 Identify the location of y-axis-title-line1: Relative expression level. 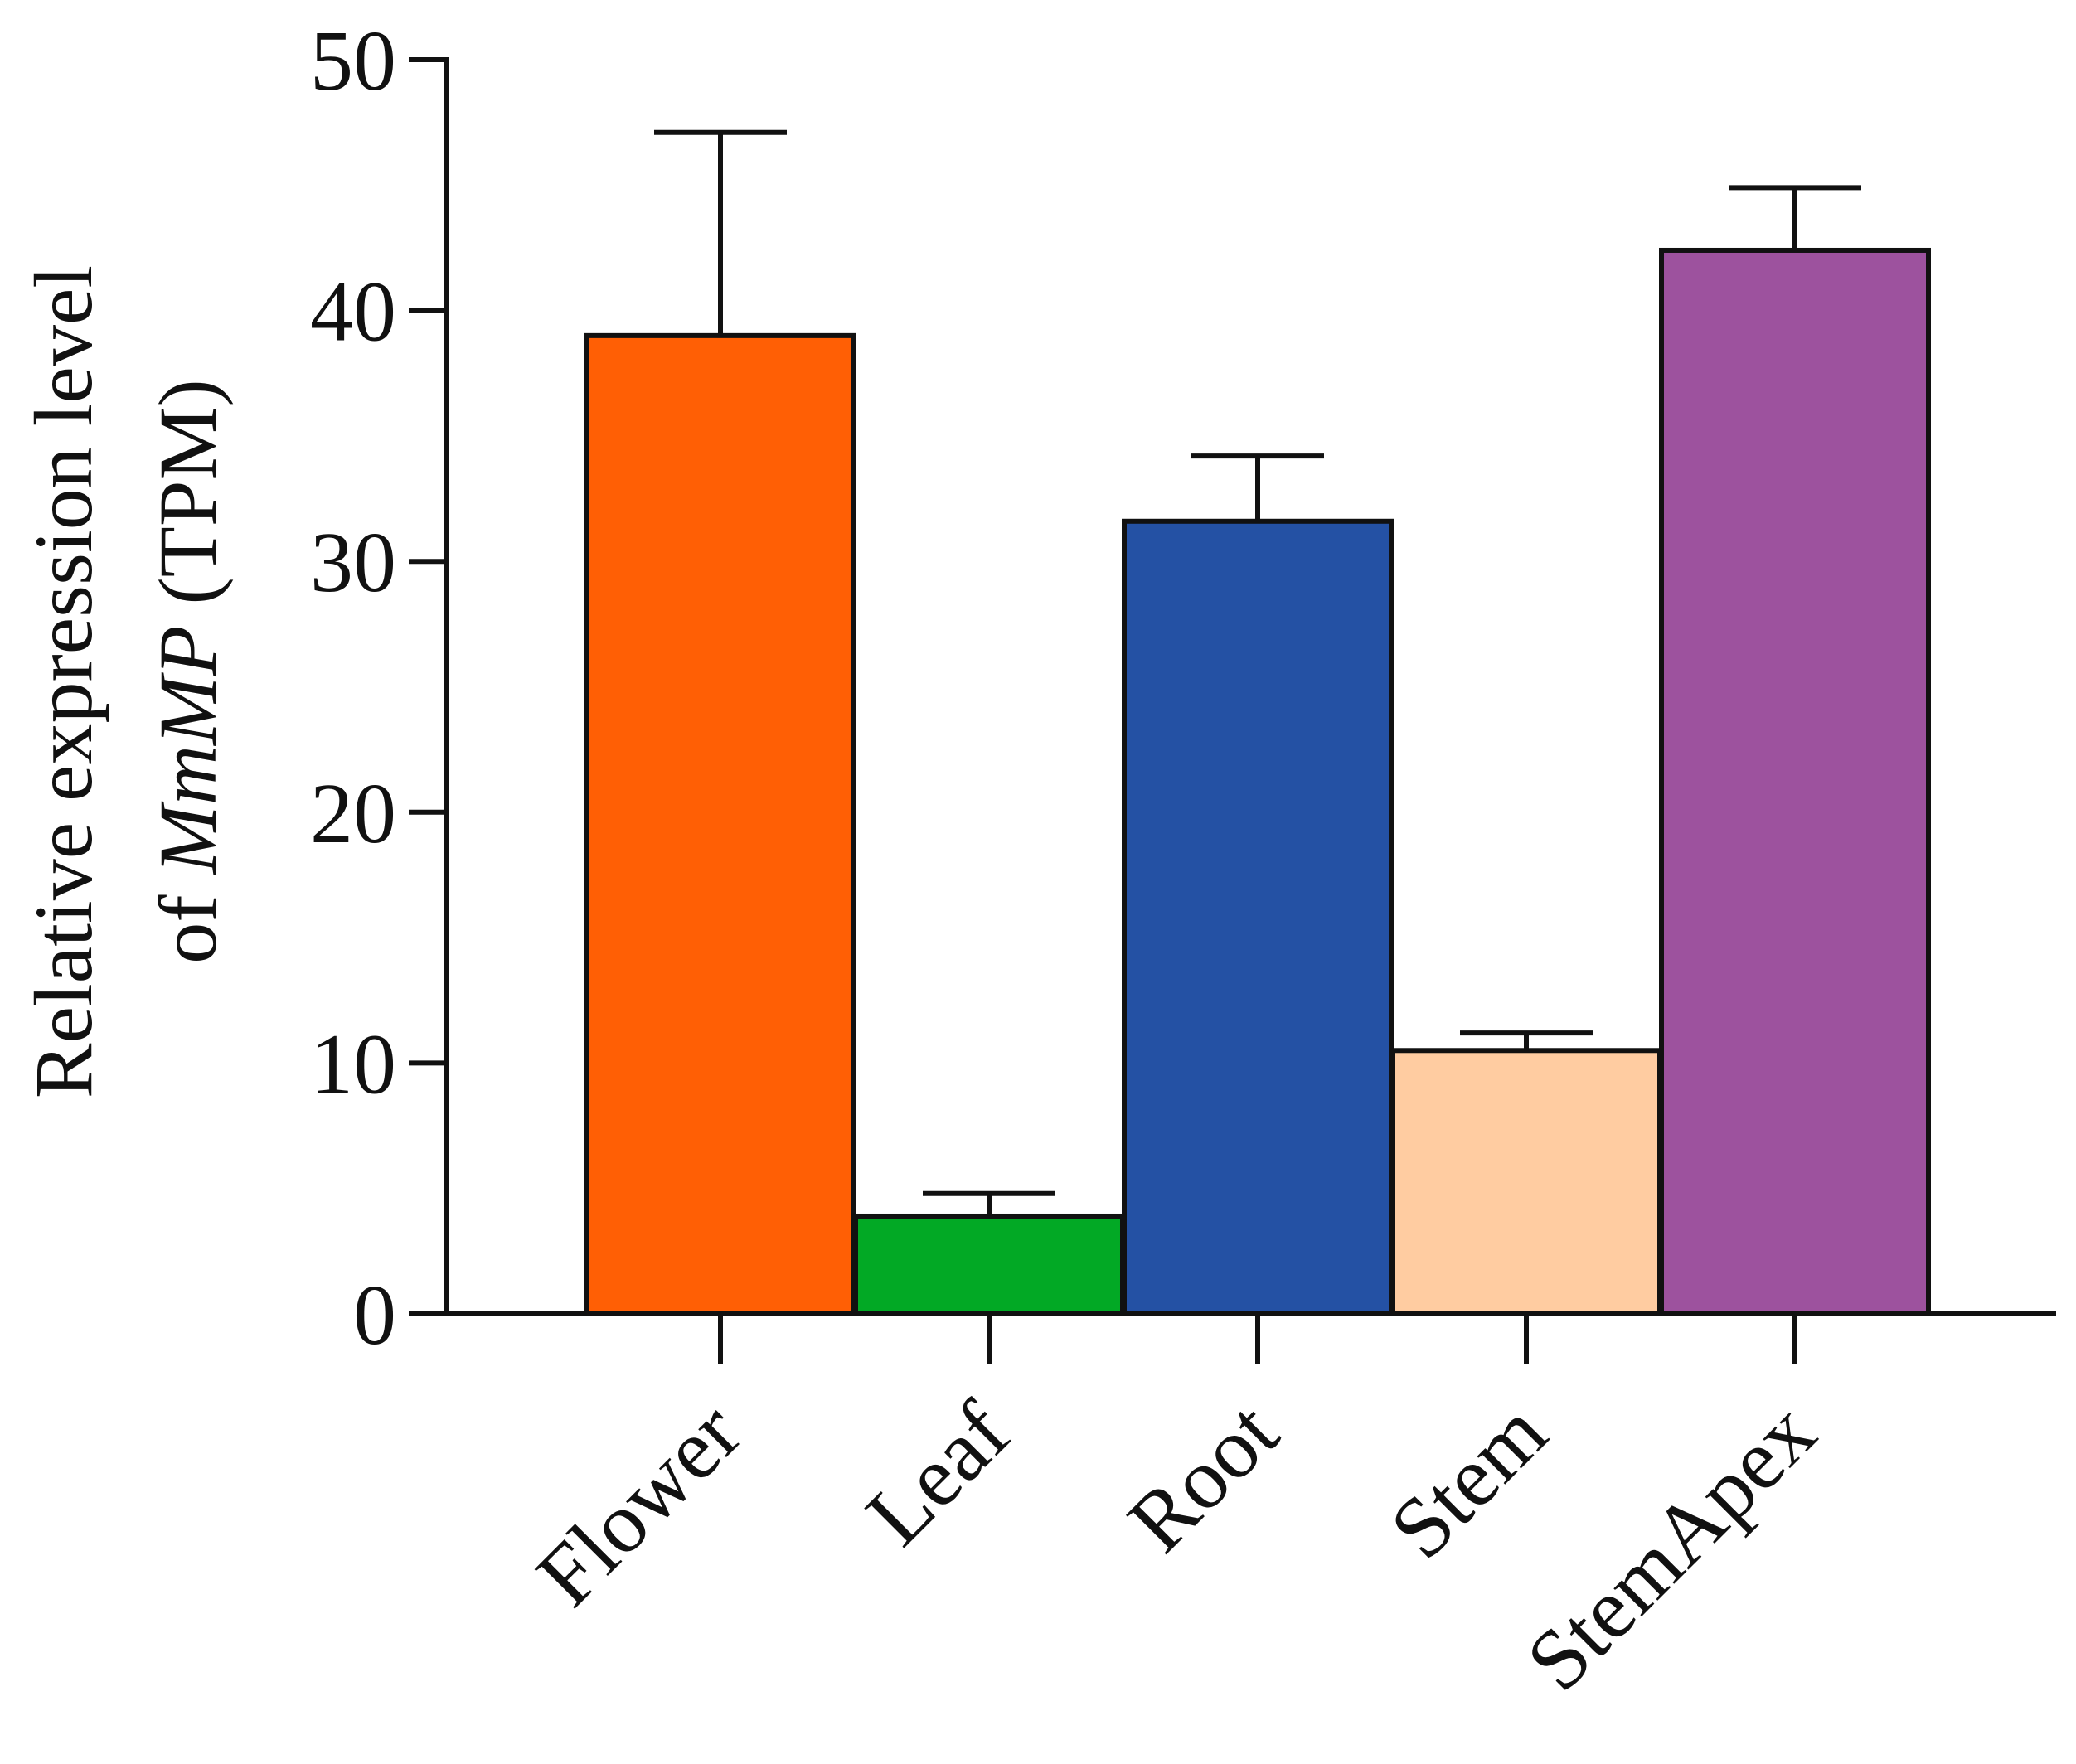
(63, 681).